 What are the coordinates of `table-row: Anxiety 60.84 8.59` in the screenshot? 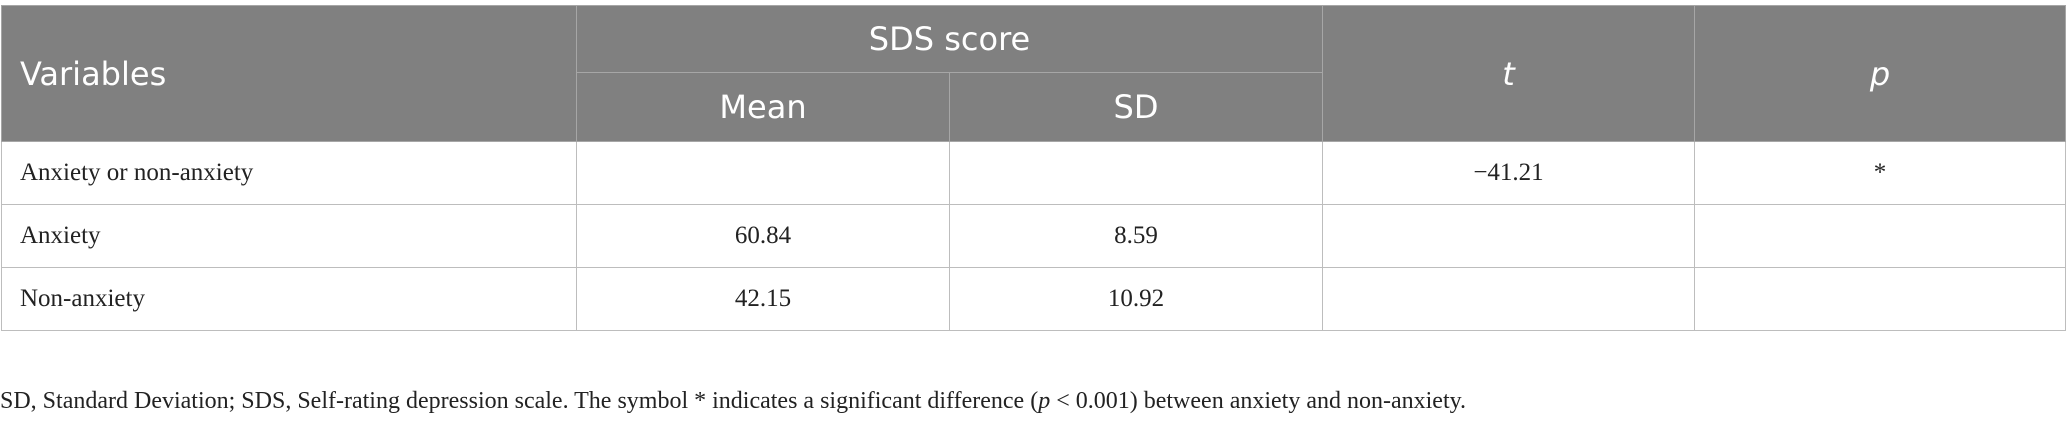 It's located at (1034, 236).